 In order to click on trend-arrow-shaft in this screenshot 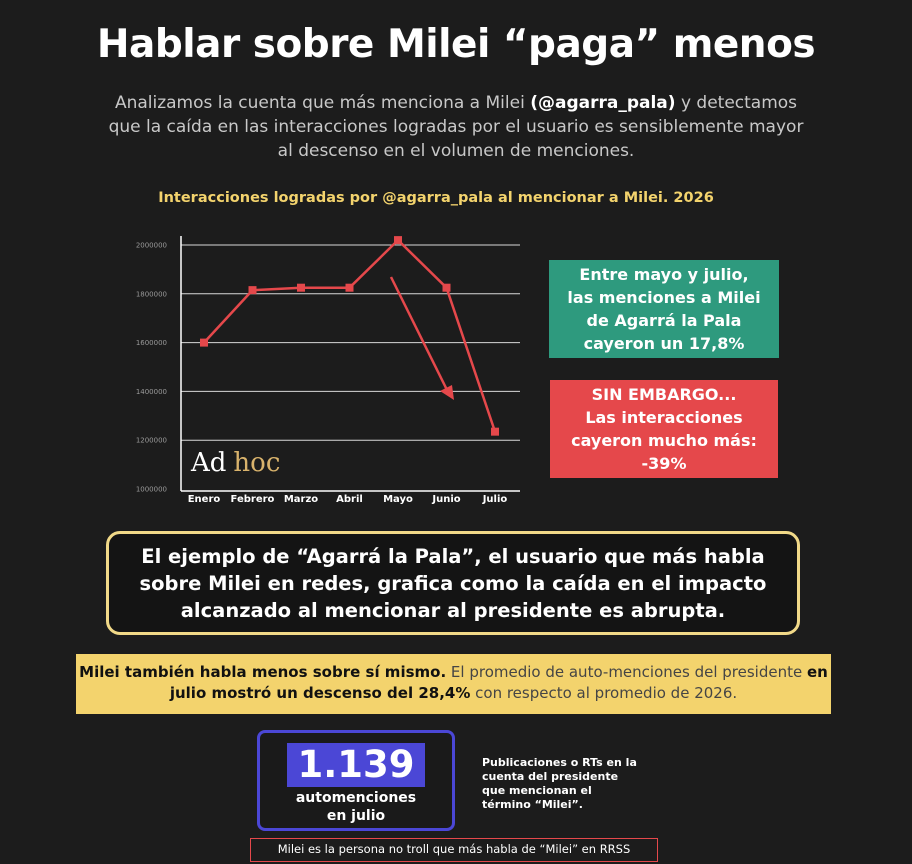, I will do `click(419, 334)`.